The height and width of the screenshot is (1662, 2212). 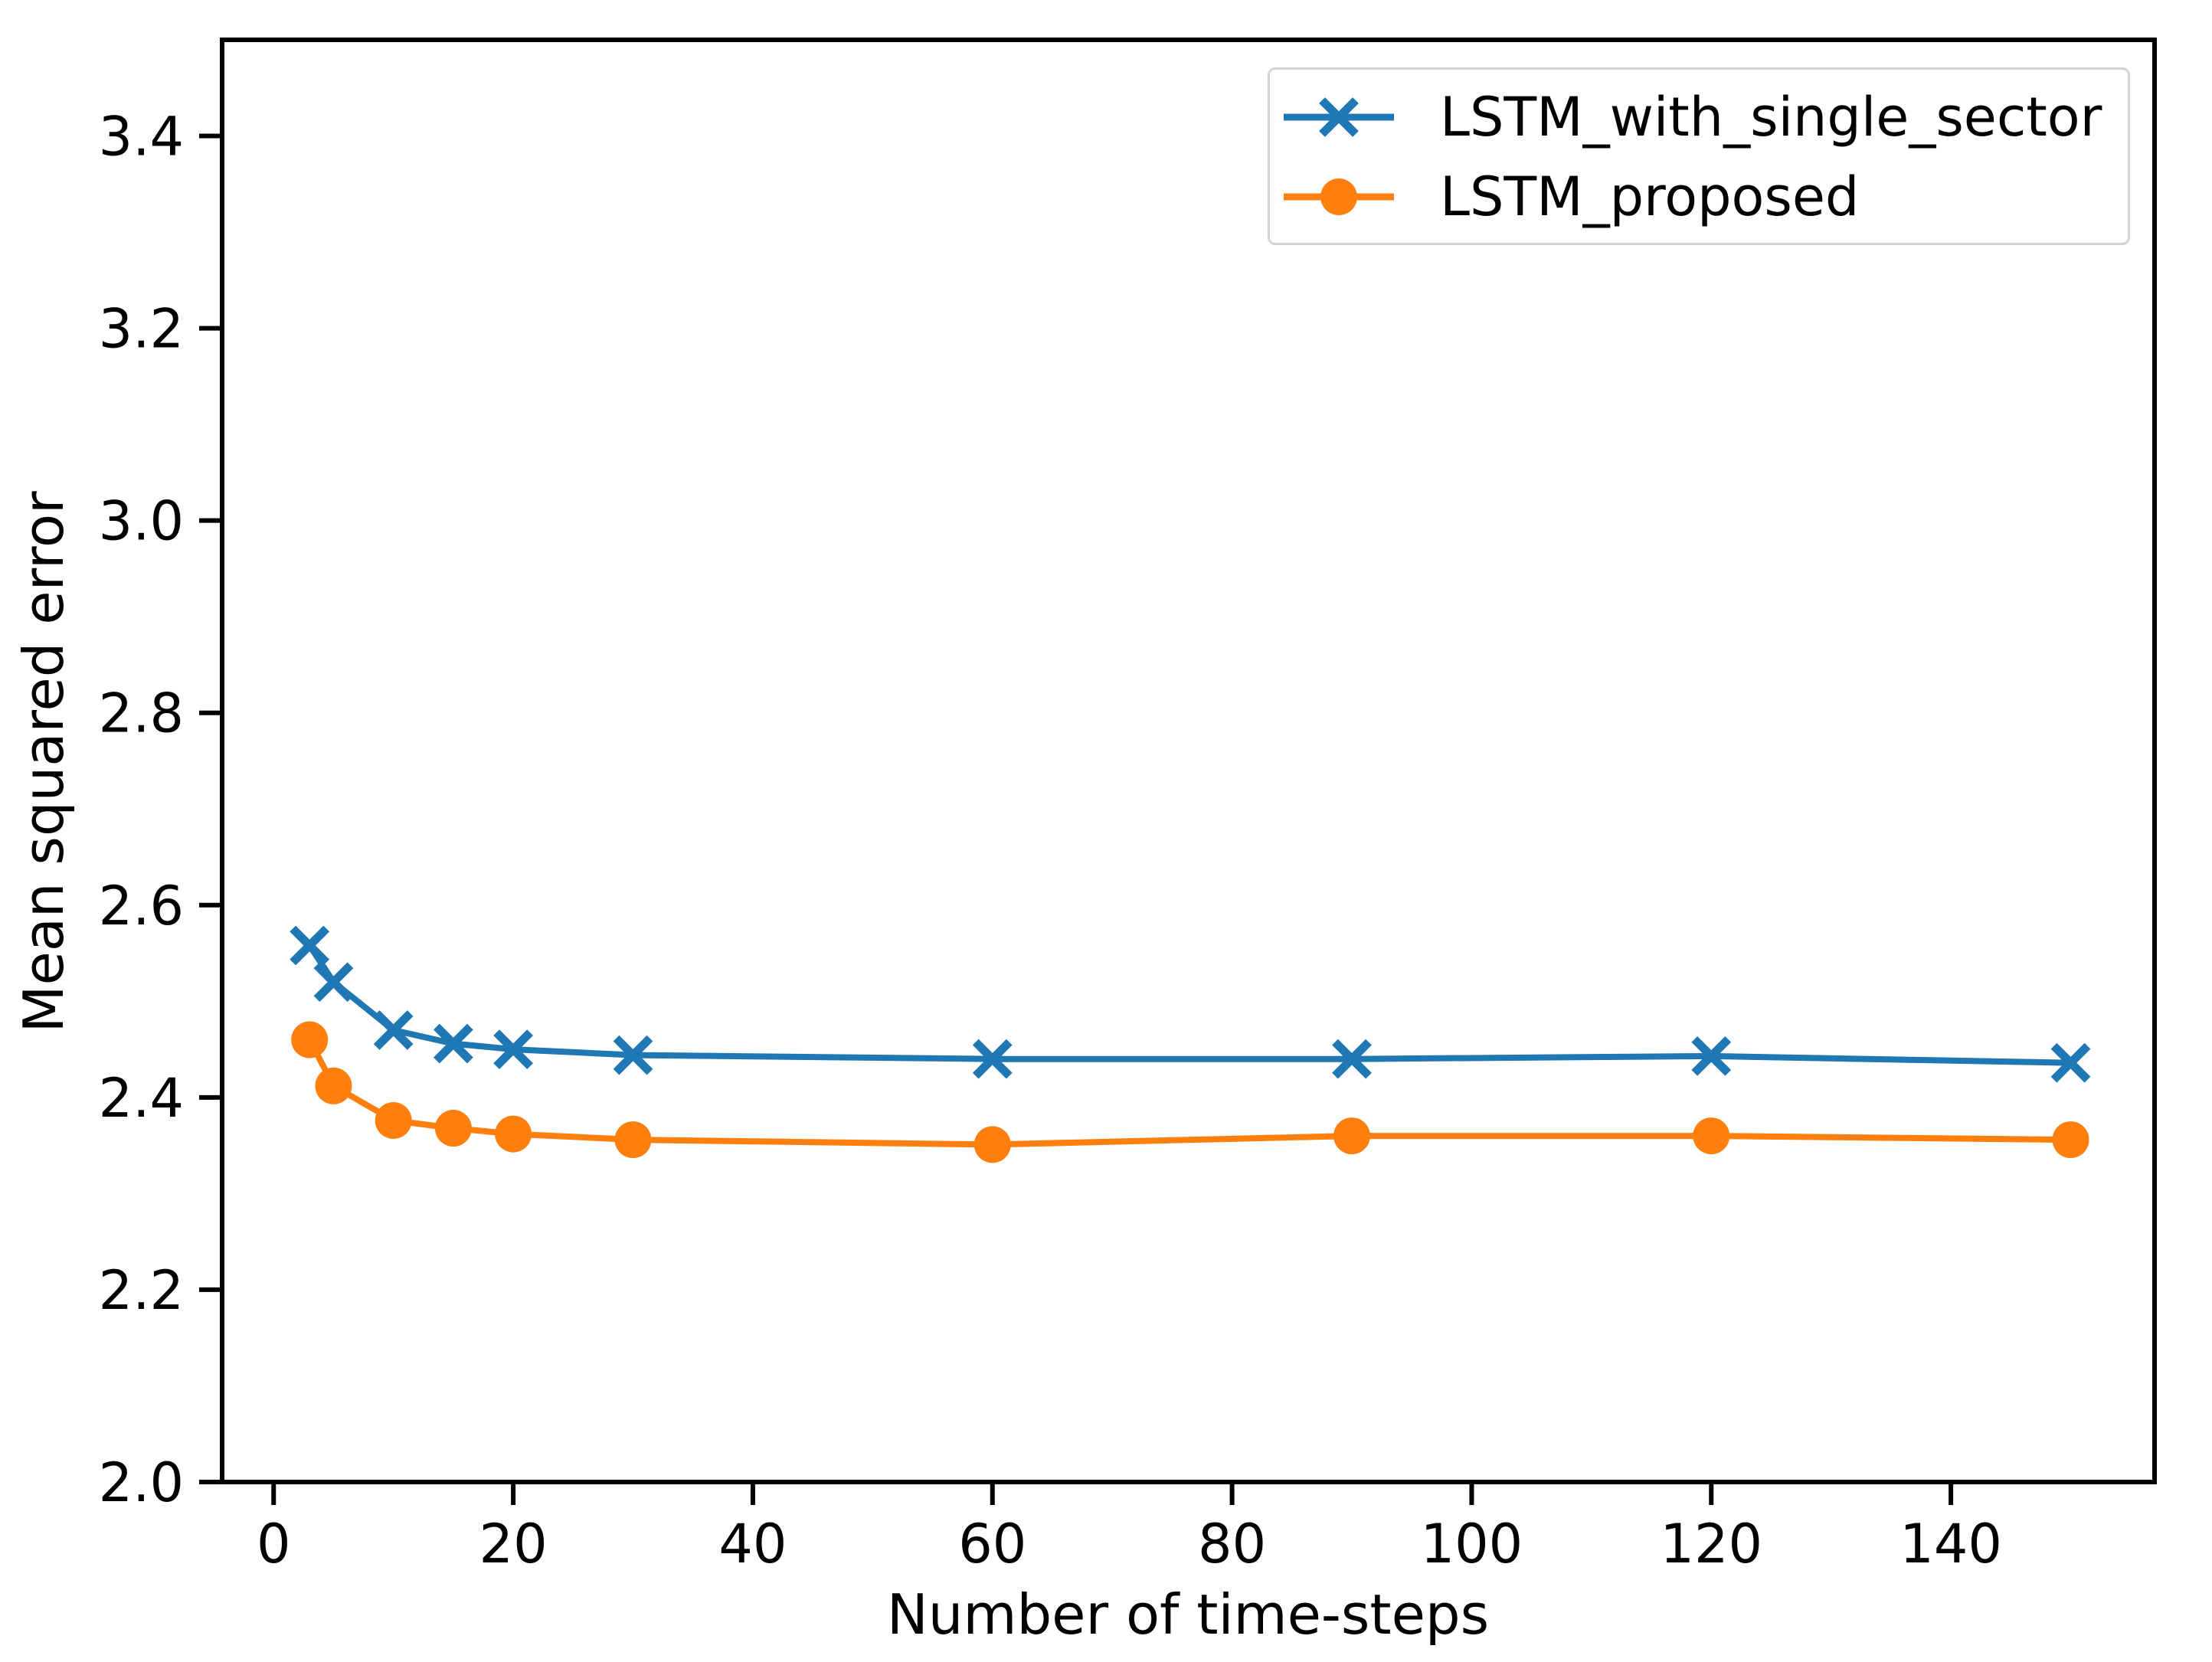 What do you see at coordinates (141, 137) in the screenshot?
I see `y-tick-label: 3.4` at bounding box center [141, 137].